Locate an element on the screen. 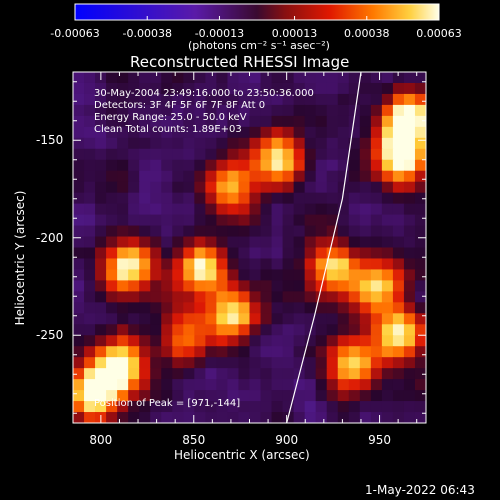 The image size is (500, 500). colorbar-tick-label: 0.00063 is located at coordinates (439, 34).